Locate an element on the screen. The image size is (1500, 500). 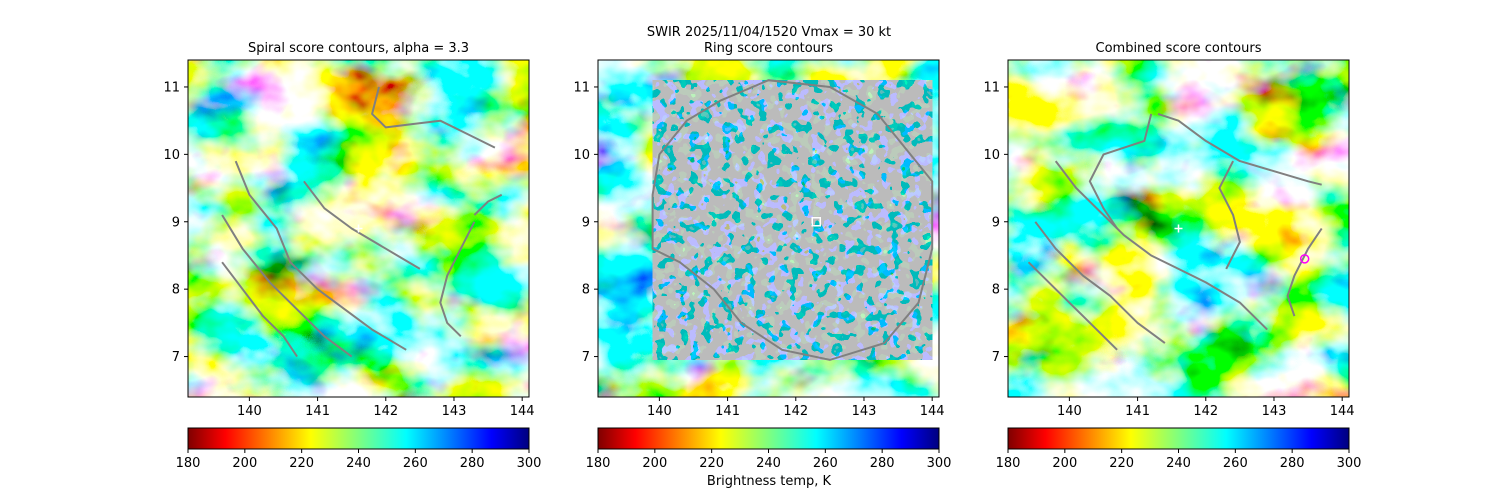
colorbar-label: Brightness temp, K is located at coordinates (769, 481).